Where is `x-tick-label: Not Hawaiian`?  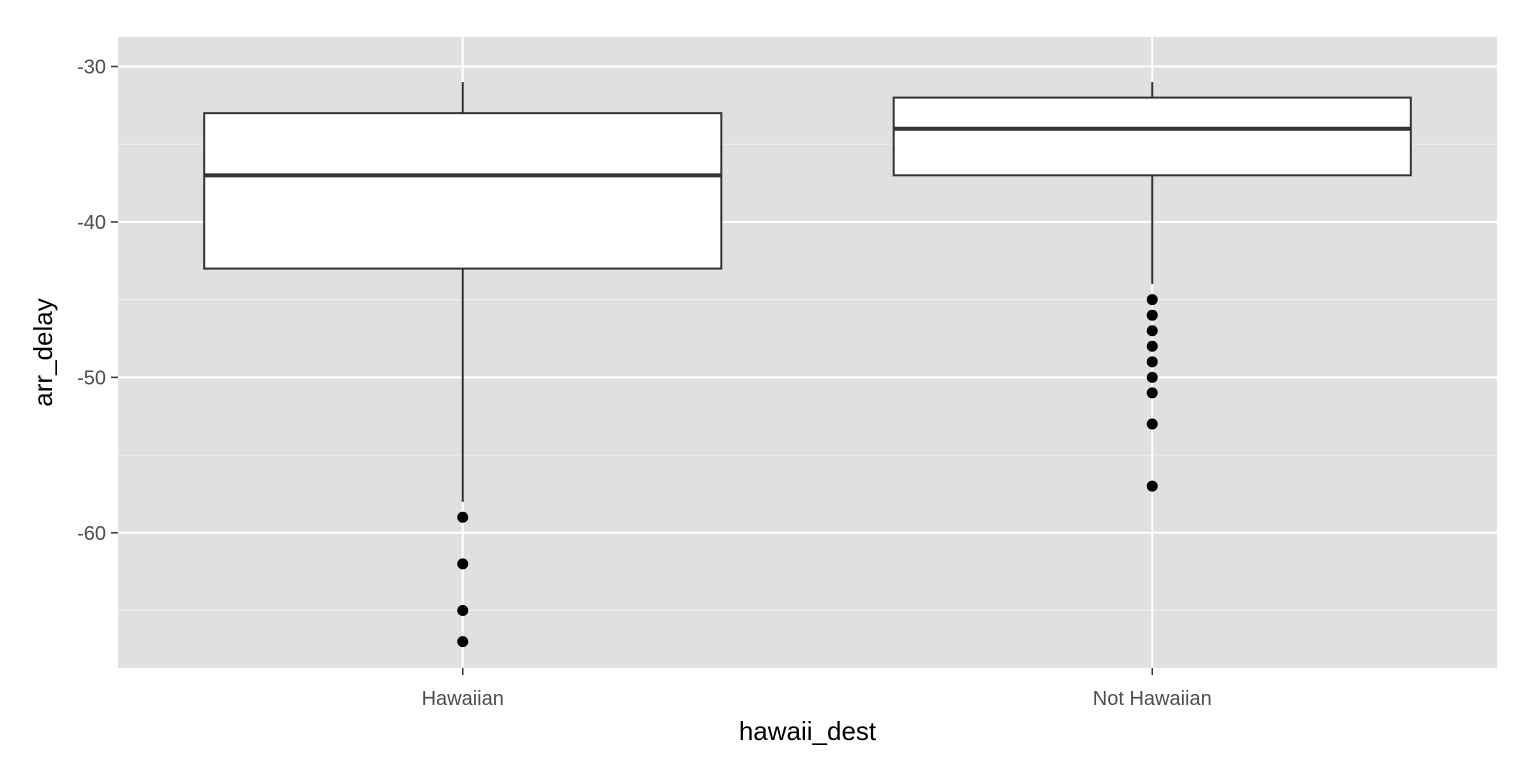 x-tick-label: Not Hawaiian is located at coordinates (1152, 699).